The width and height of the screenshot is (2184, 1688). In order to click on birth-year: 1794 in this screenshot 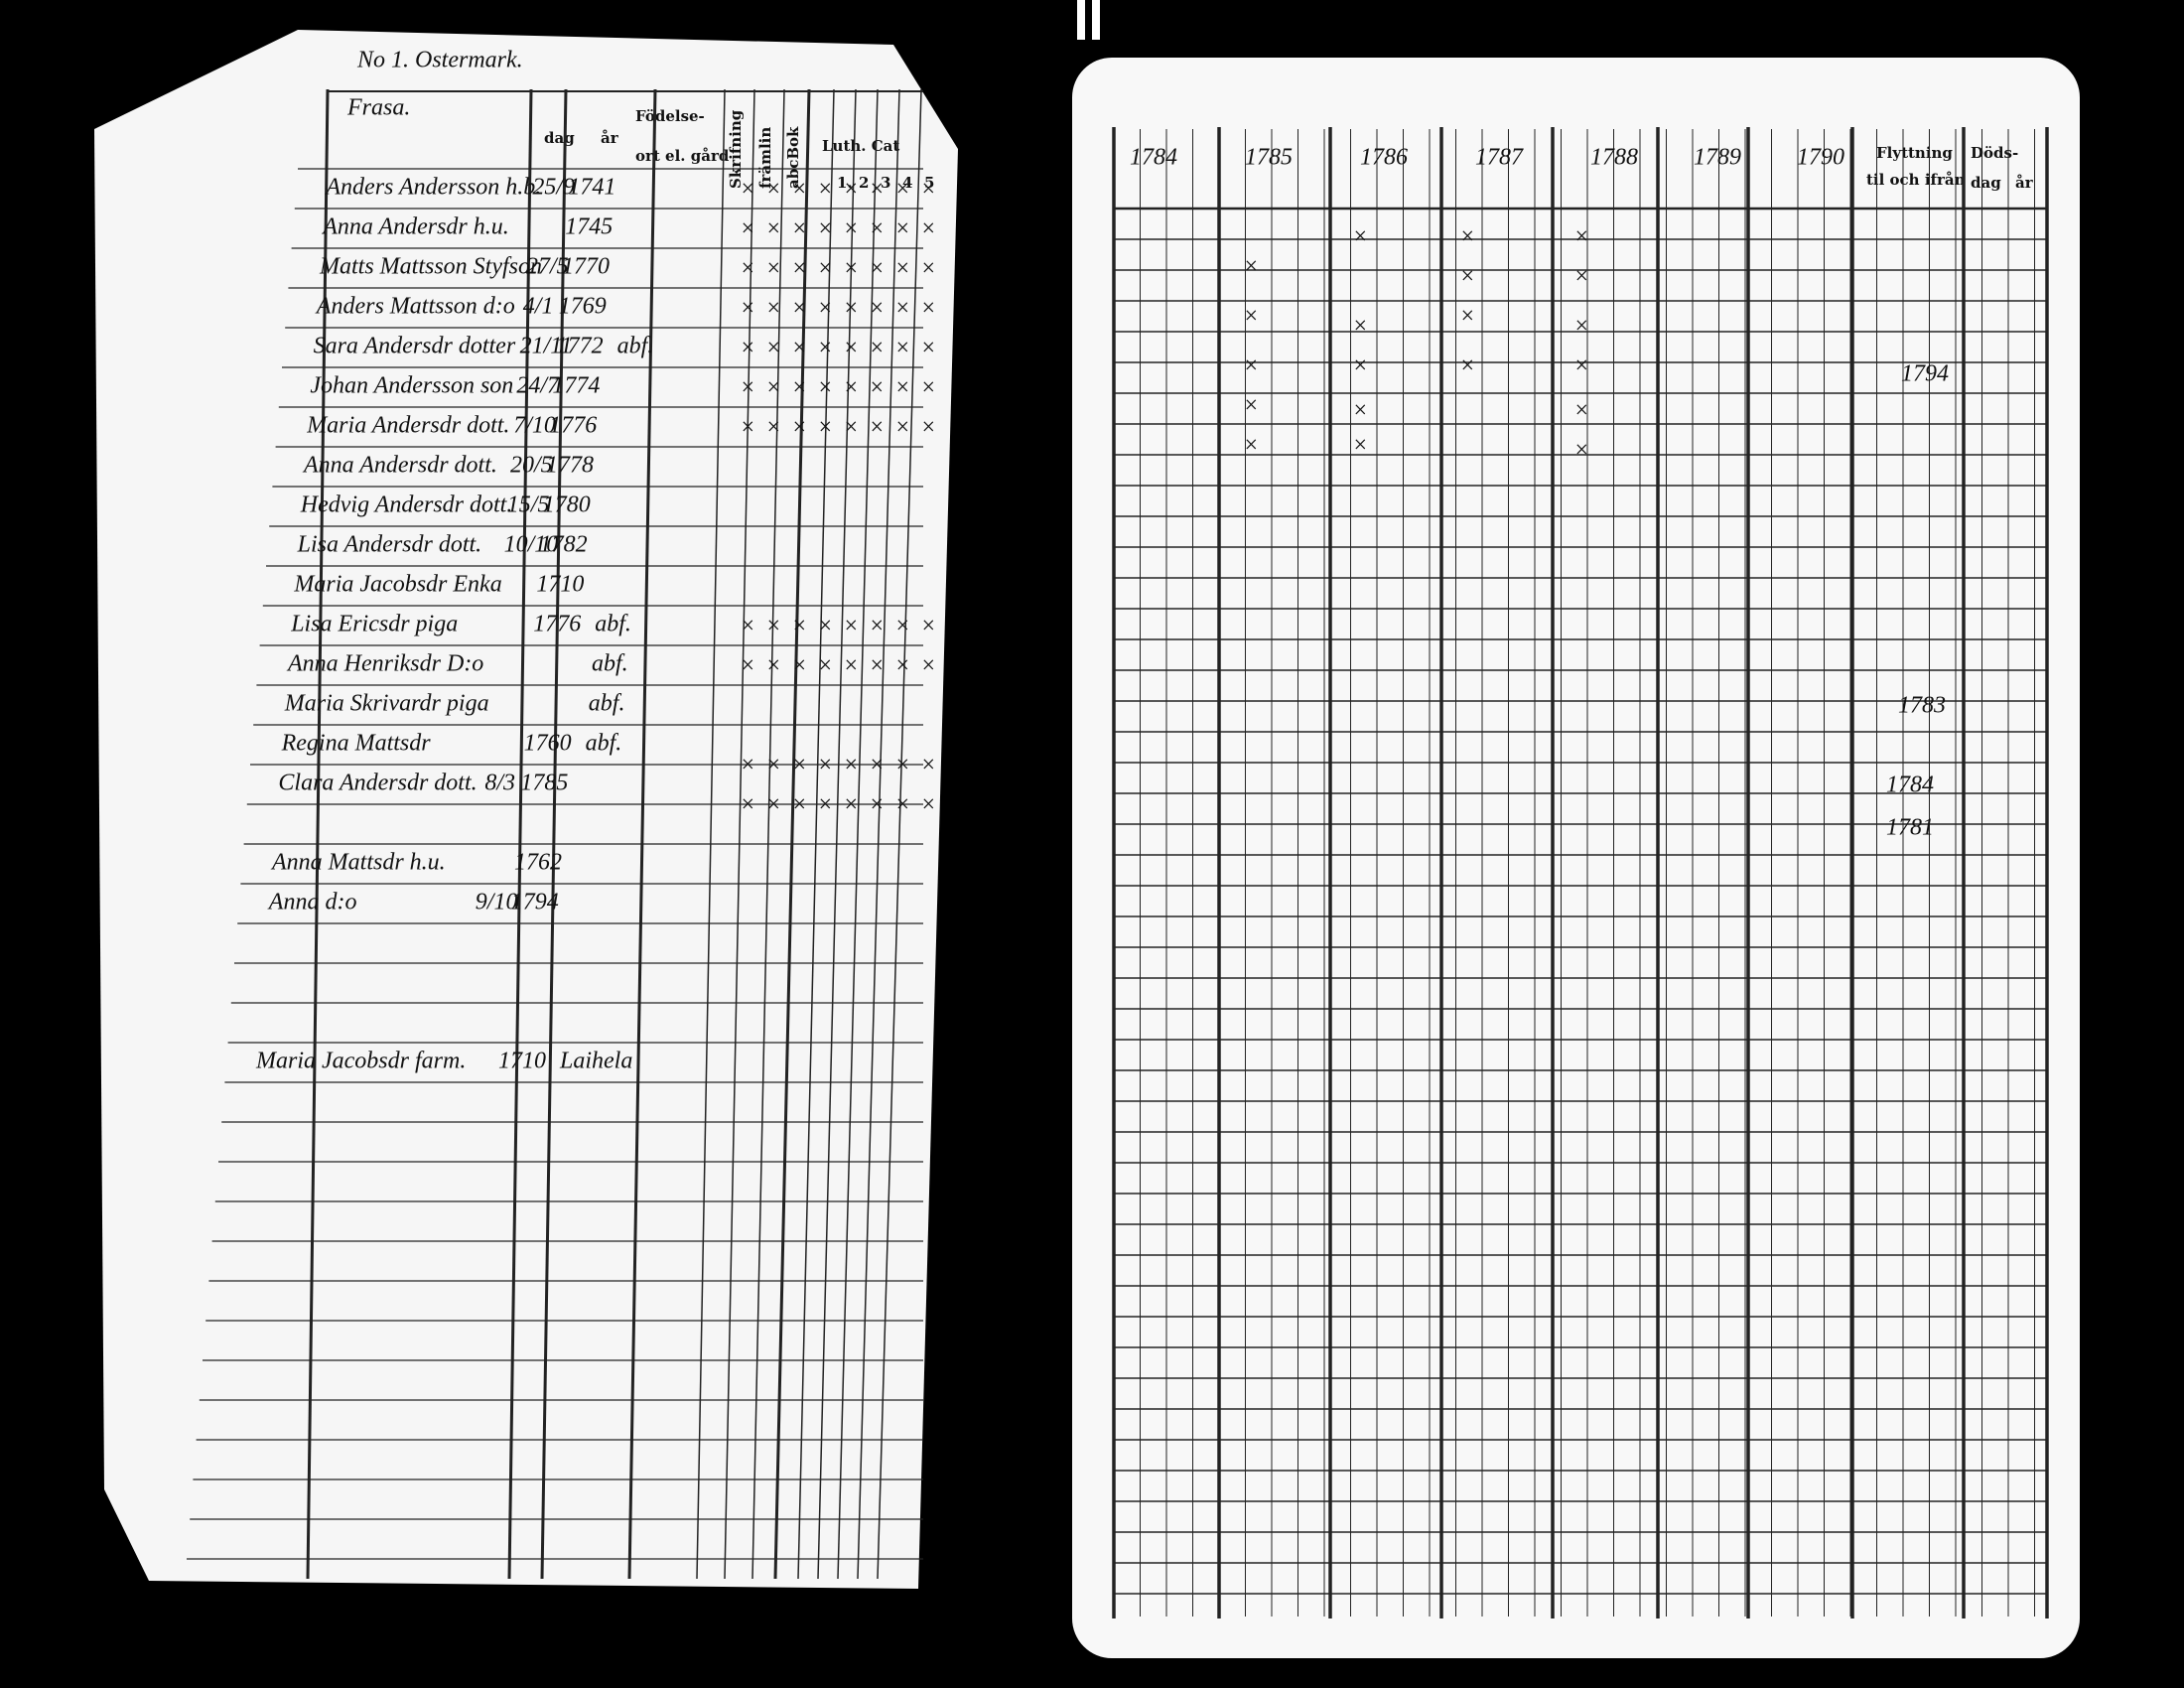, I will do `click(535, 902)`.